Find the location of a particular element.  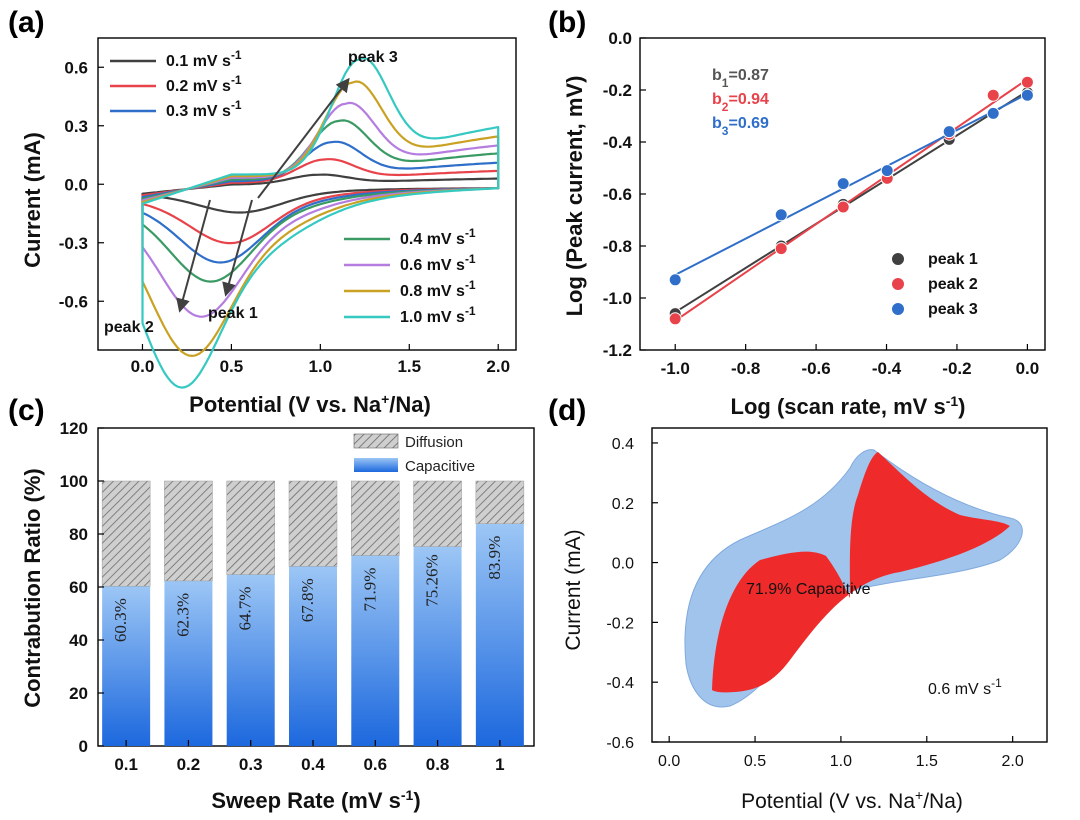

panel-b-fit-labels: b1=0.87 b2=0.94 b3=0.69 is located at coordinates (740, 102).